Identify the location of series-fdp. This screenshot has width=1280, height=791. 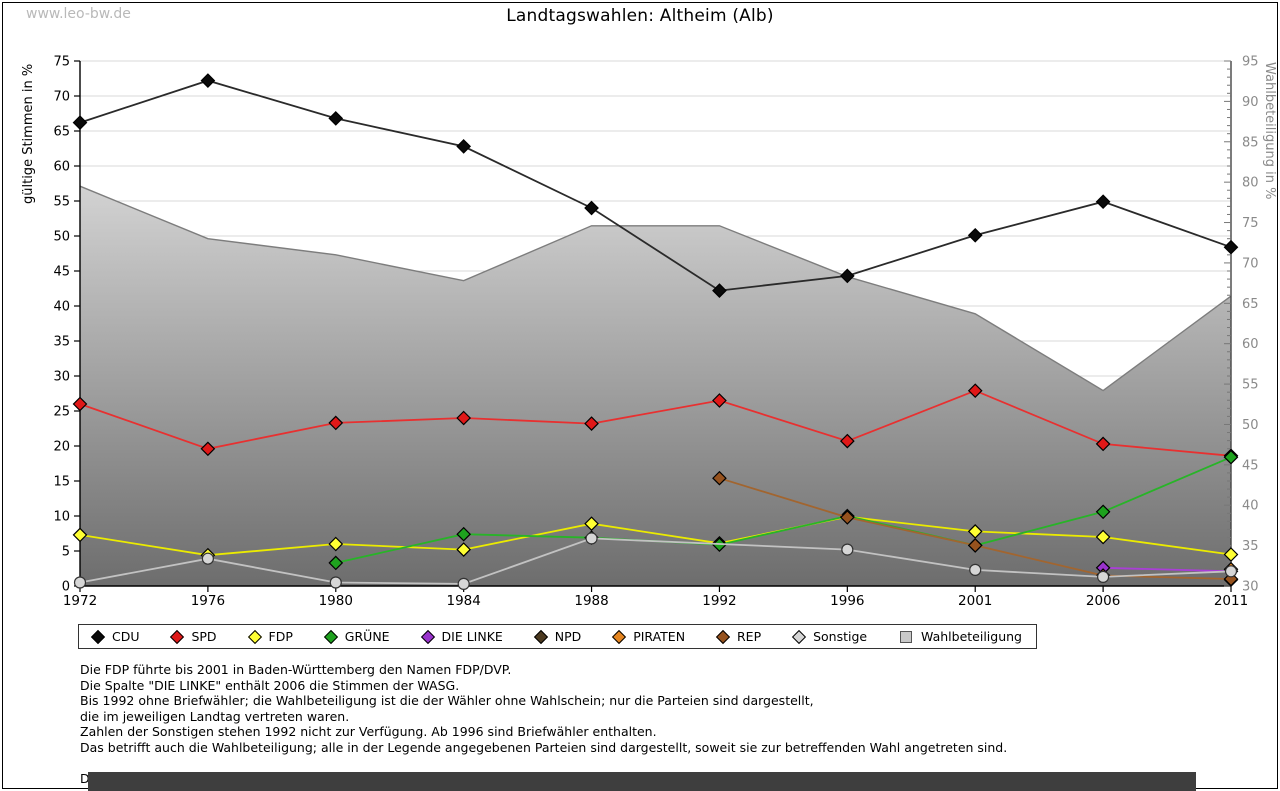
(655, 536).